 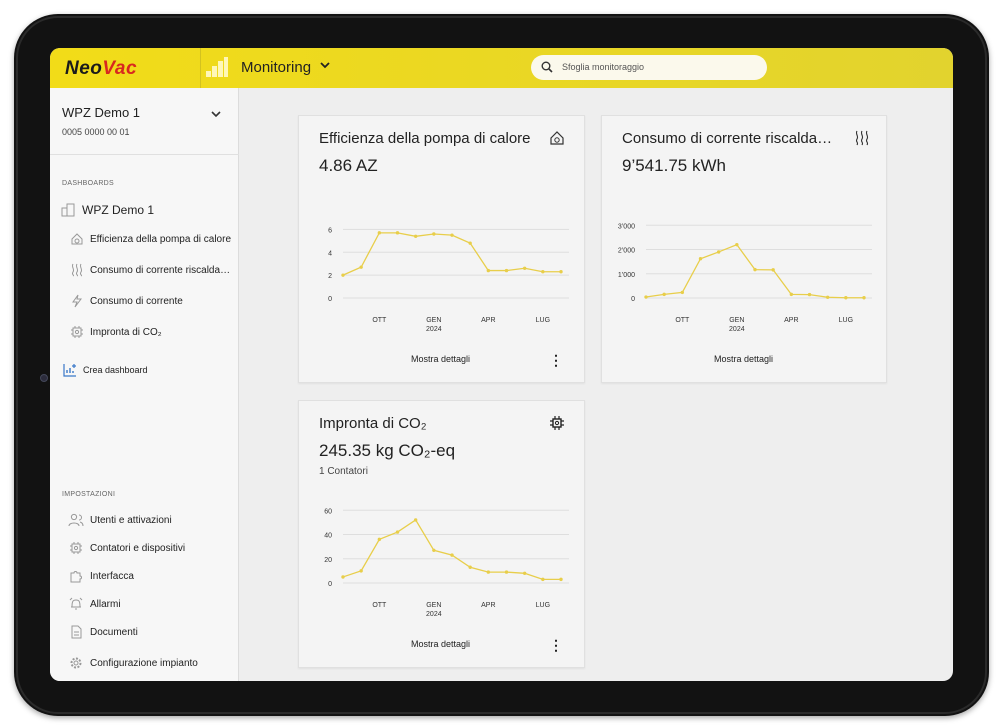 I want to click on y-tick-label: 1’000, so click(x=626, y=275).